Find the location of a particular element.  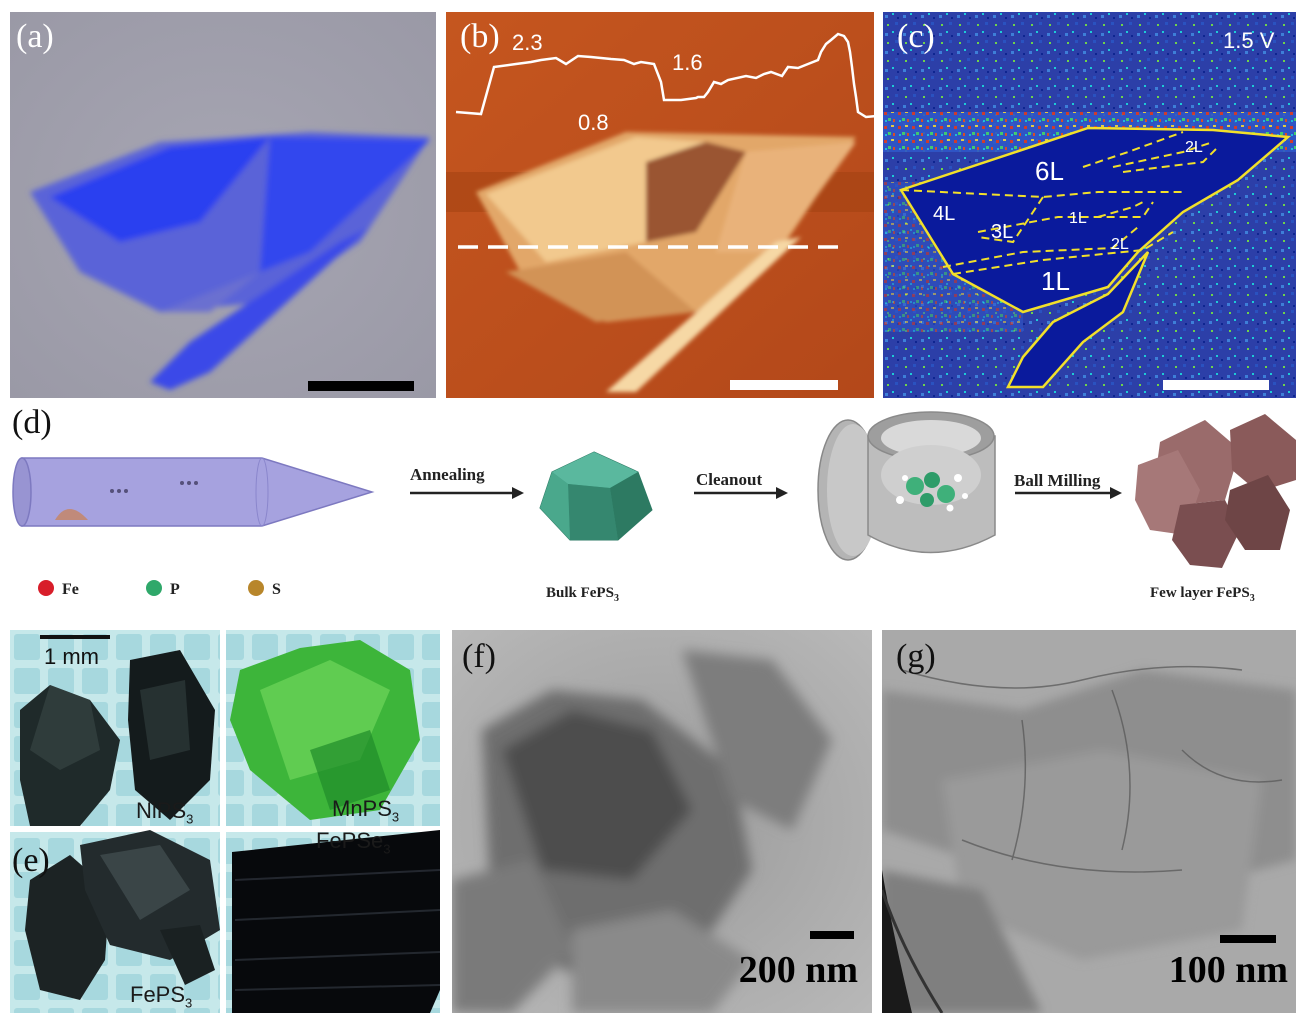

panel-a-image is located at coordinates (223, 205).